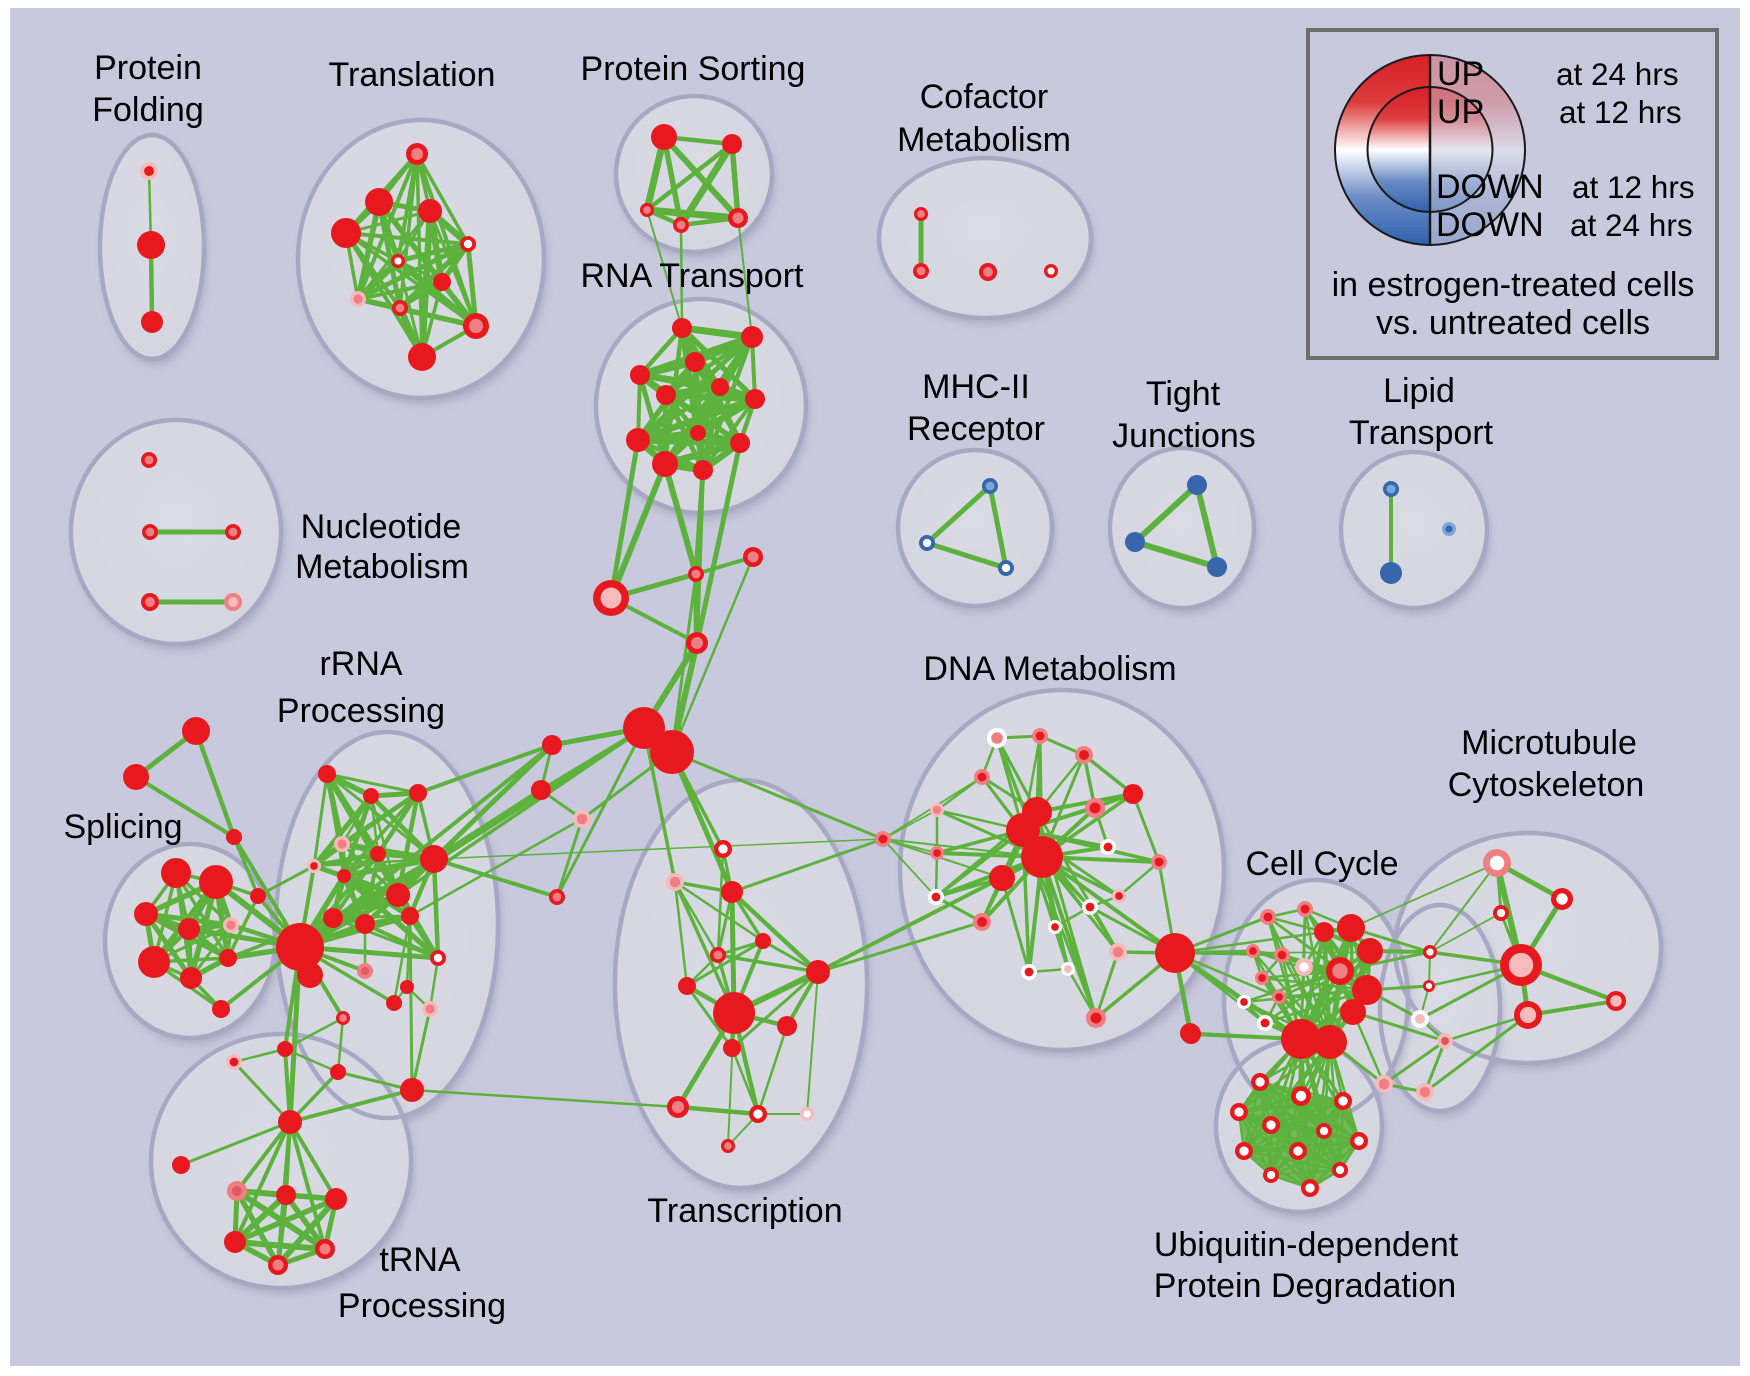  What do you see at coordinates (1421, 433) in the screenshot?
I see `svg-text: Transport` at bounding box center [1421, 433].